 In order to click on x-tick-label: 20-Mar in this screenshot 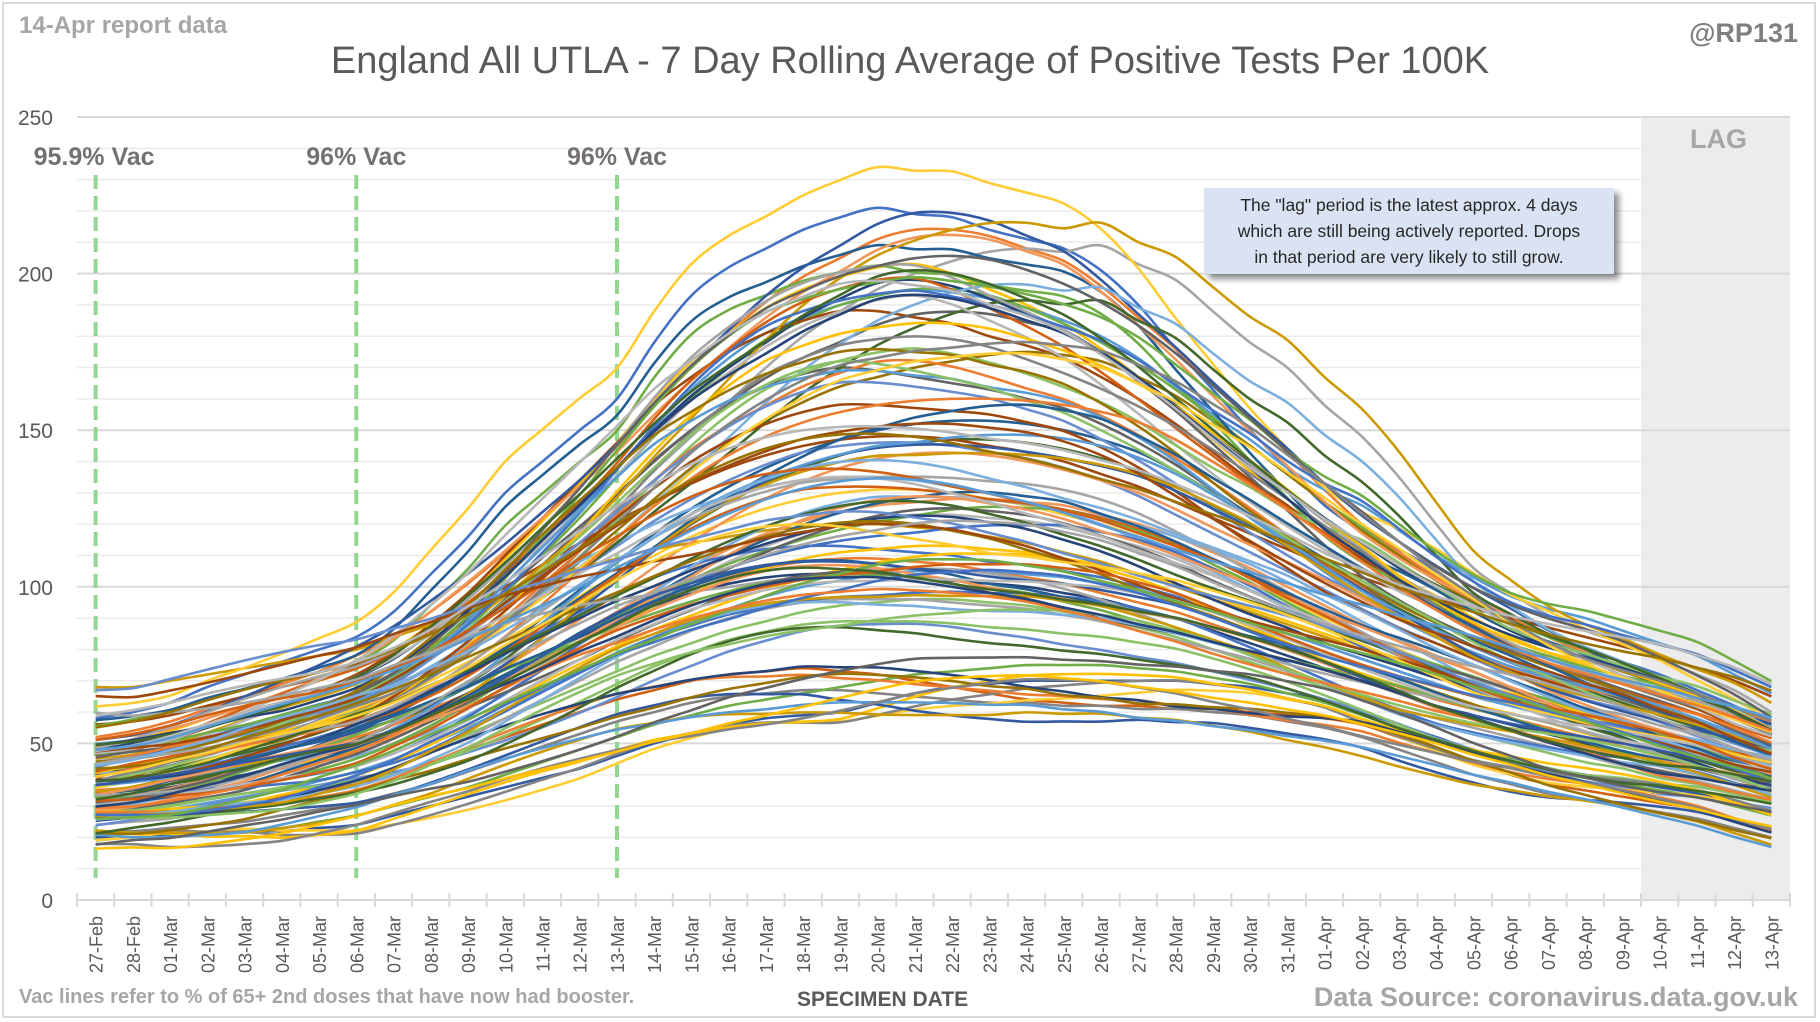, I will do `click(879, 944)`.